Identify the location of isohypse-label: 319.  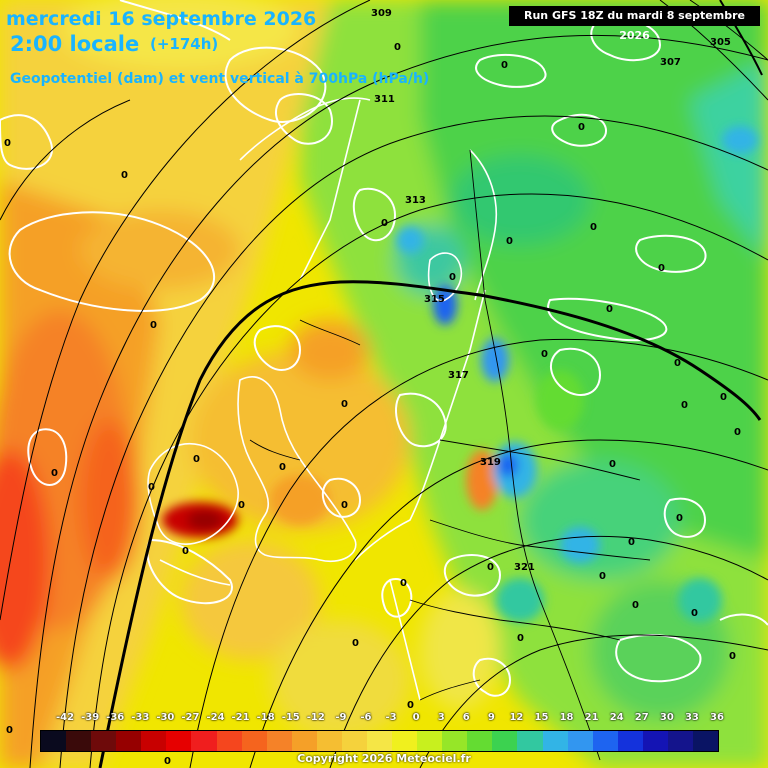
(490, 462).